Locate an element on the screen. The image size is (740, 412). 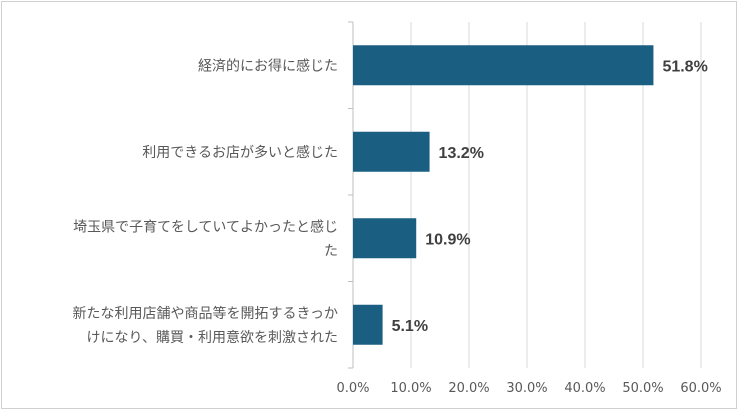
x-tick-label: 10.0% is located at coordinates (410, 388).